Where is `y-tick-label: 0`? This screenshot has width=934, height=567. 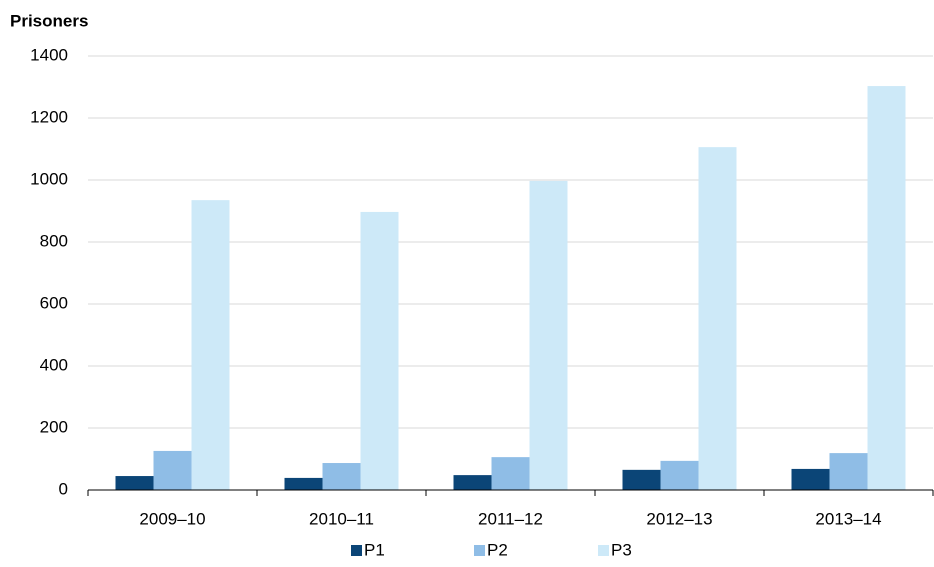
y-tick-label: 0 is located at coordinates (63, 488).